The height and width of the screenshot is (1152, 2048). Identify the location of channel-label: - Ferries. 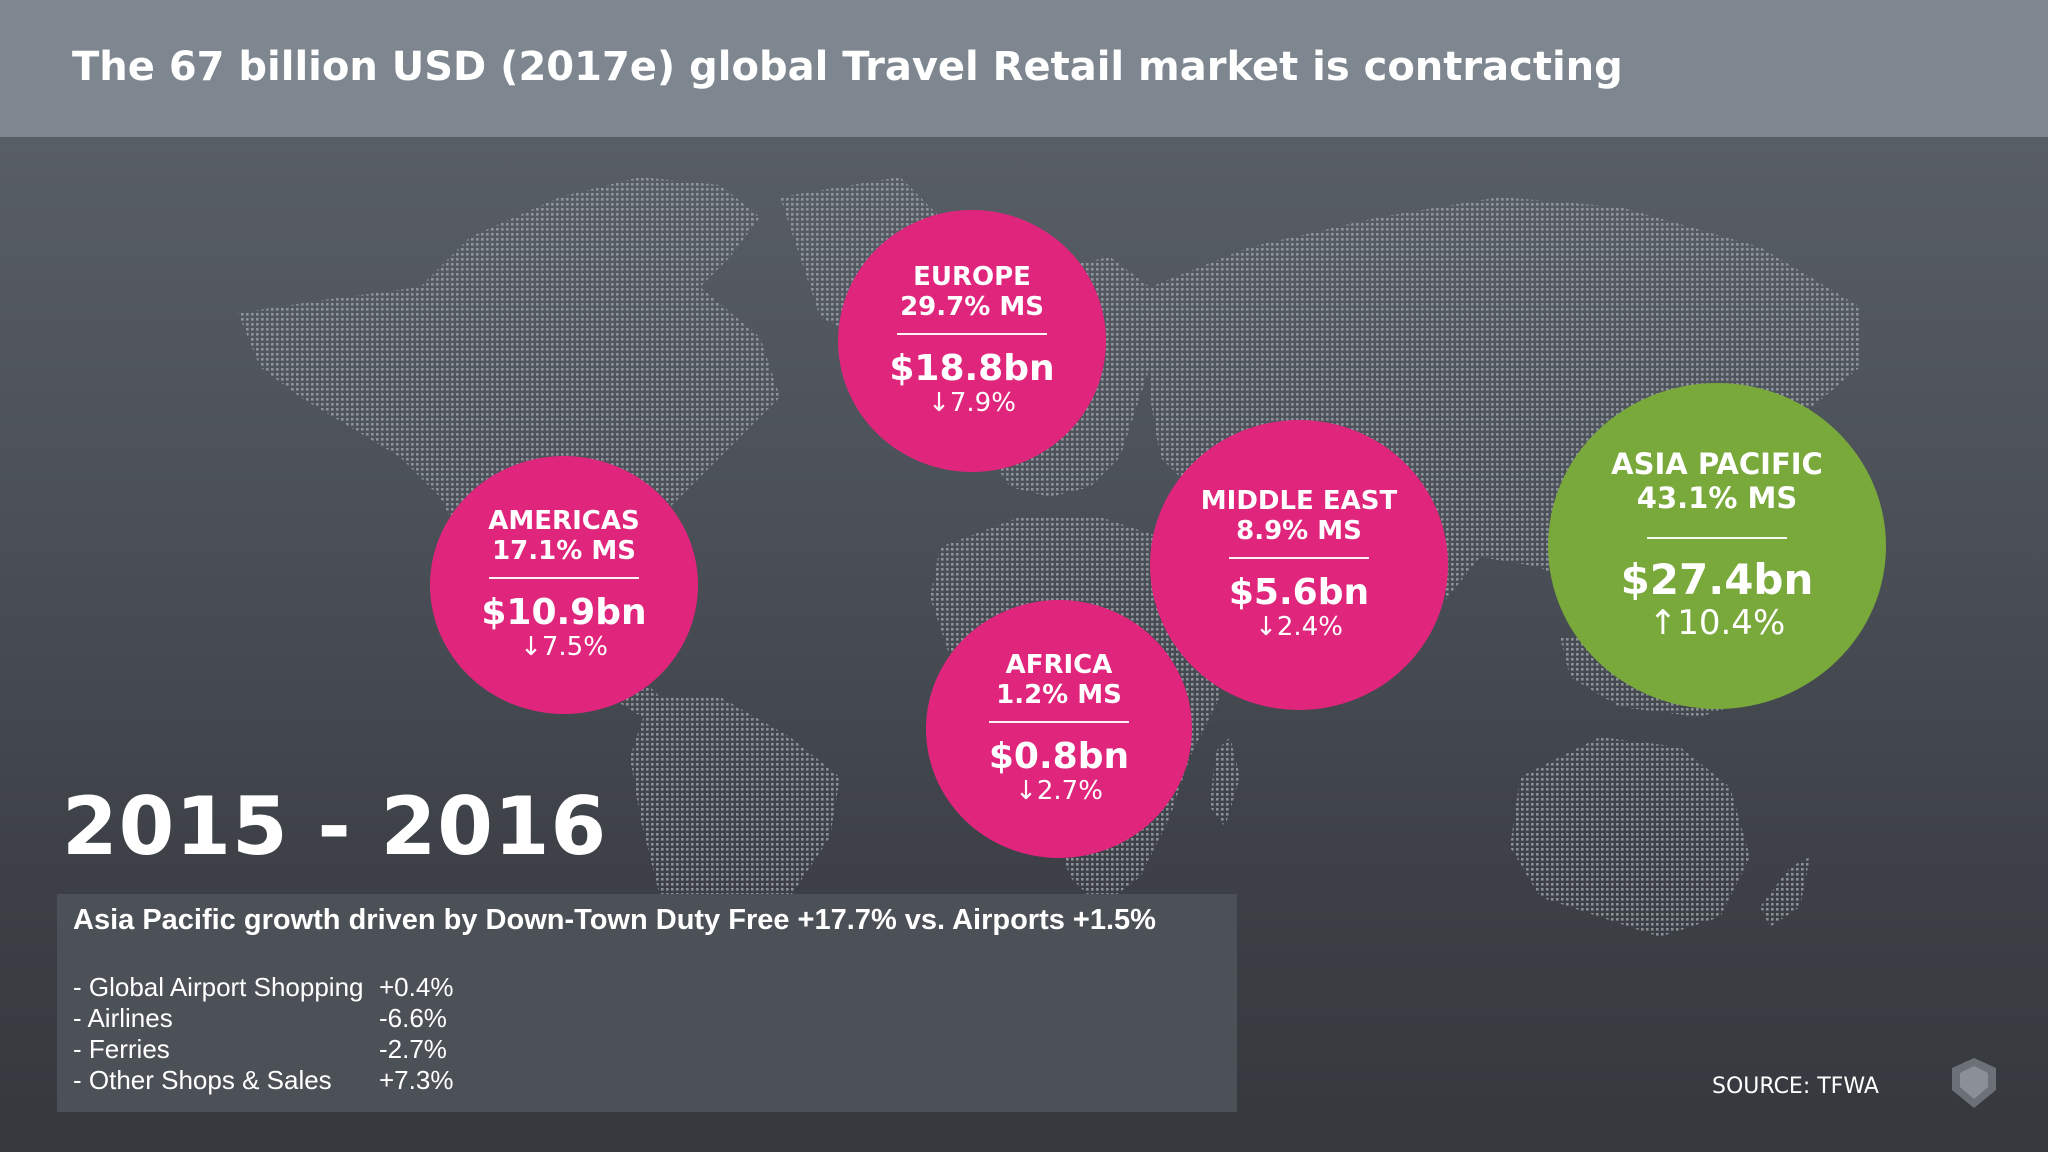
(121, 1049).